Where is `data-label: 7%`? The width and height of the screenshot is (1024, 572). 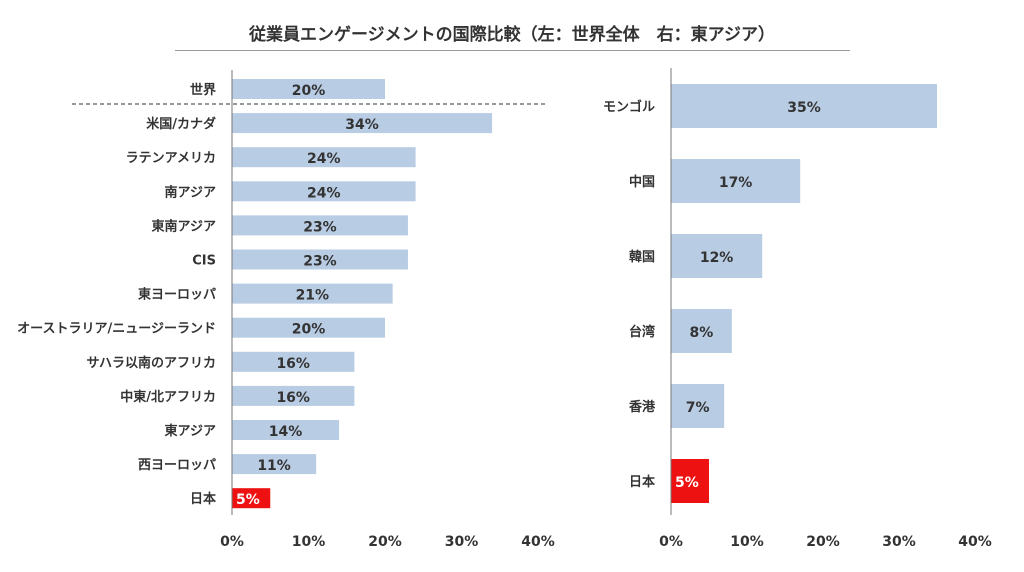 data-label: 7% is located at coordinates (698, 408).